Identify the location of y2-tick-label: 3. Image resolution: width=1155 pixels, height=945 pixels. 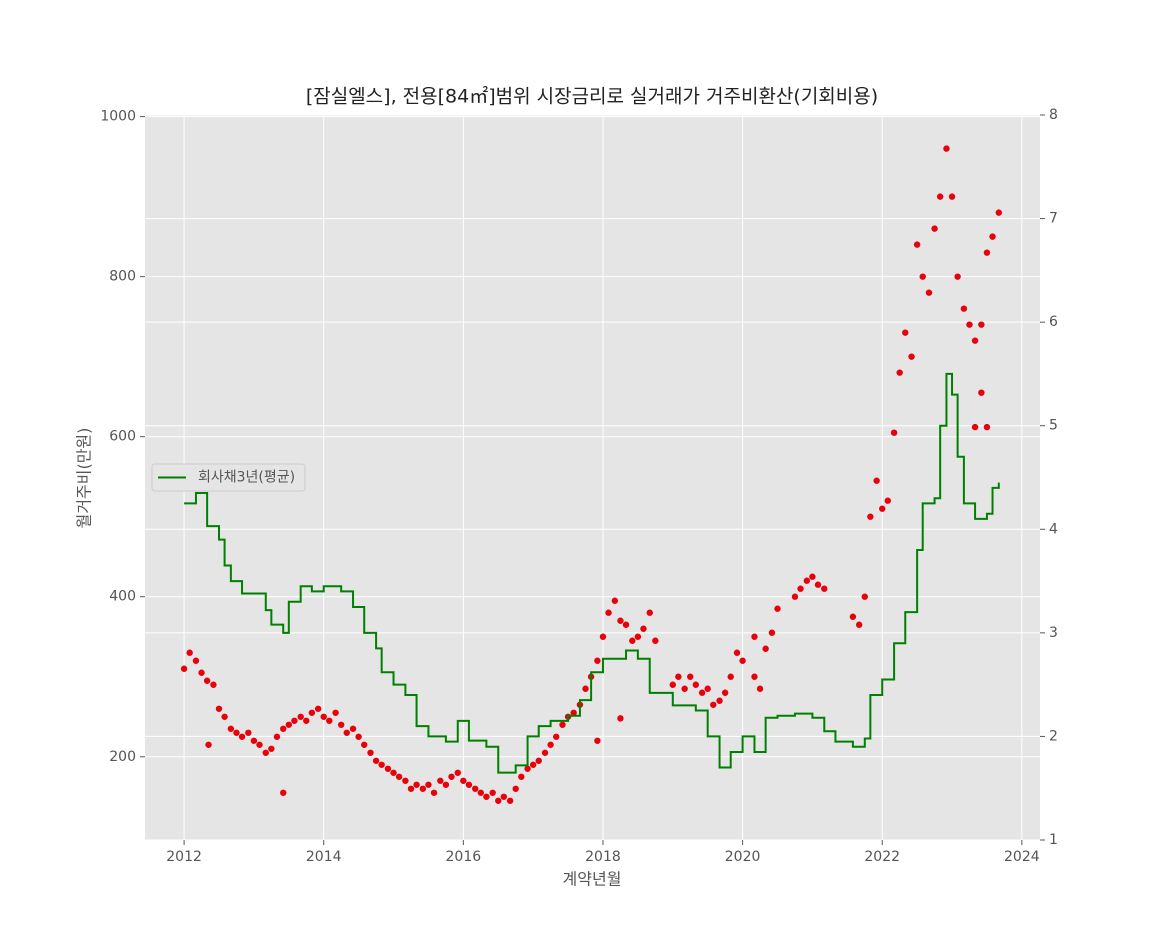
(1053, 633).